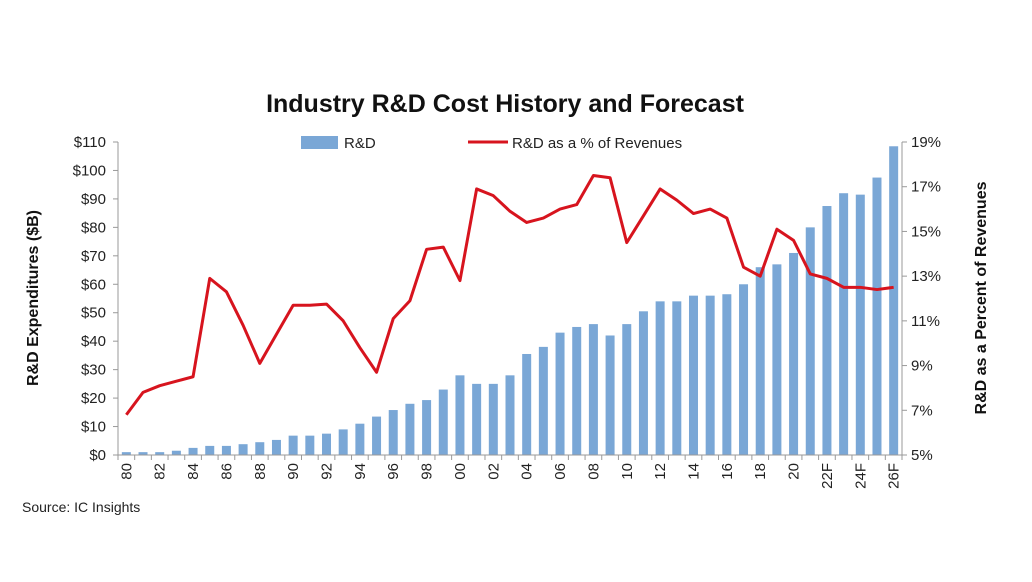 The width and height of the screenshot is (1032, 582). What do you see at coordinates (93, 427) in the screenshot?
I see `y-tick-label: $10` at bounding box center [93, 427].